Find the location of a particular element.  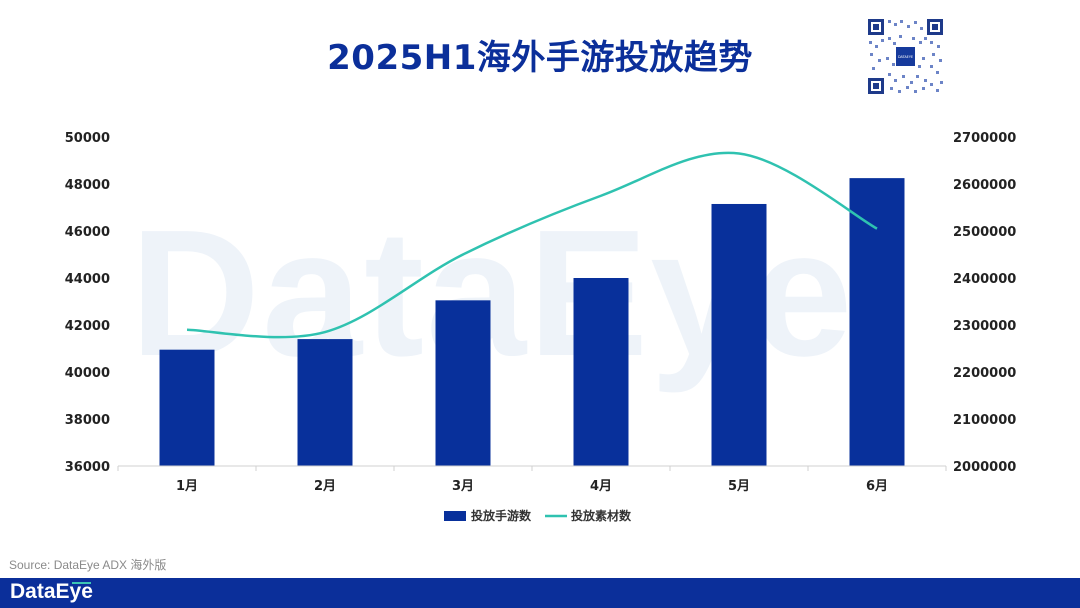

y-right-tick-label: 2500000 is located at coordinates (984, 232).